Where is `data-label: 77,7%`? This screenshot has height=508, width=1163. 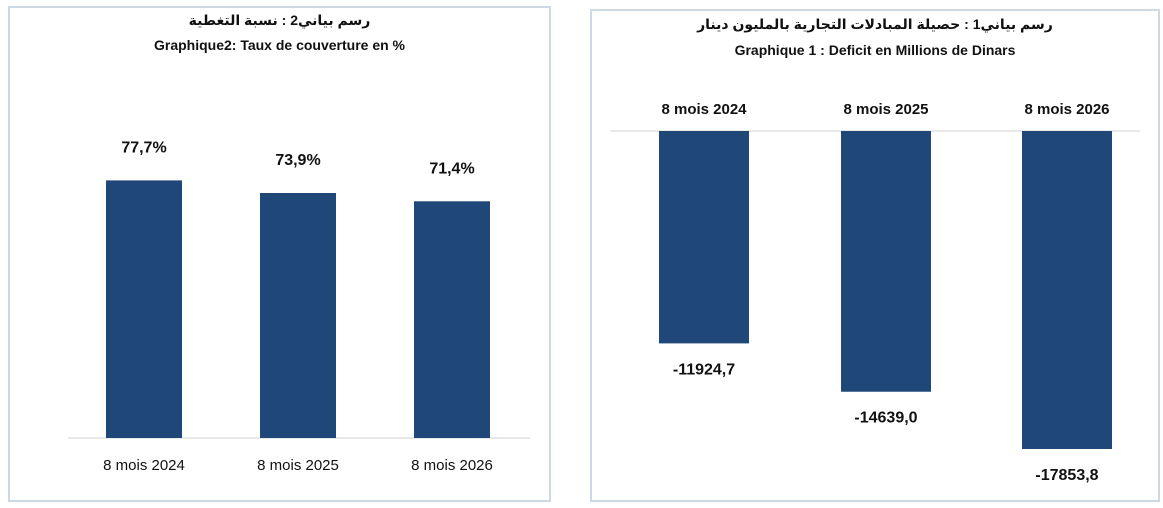 data-label: 77,7% is located at coordinates (143, 147).